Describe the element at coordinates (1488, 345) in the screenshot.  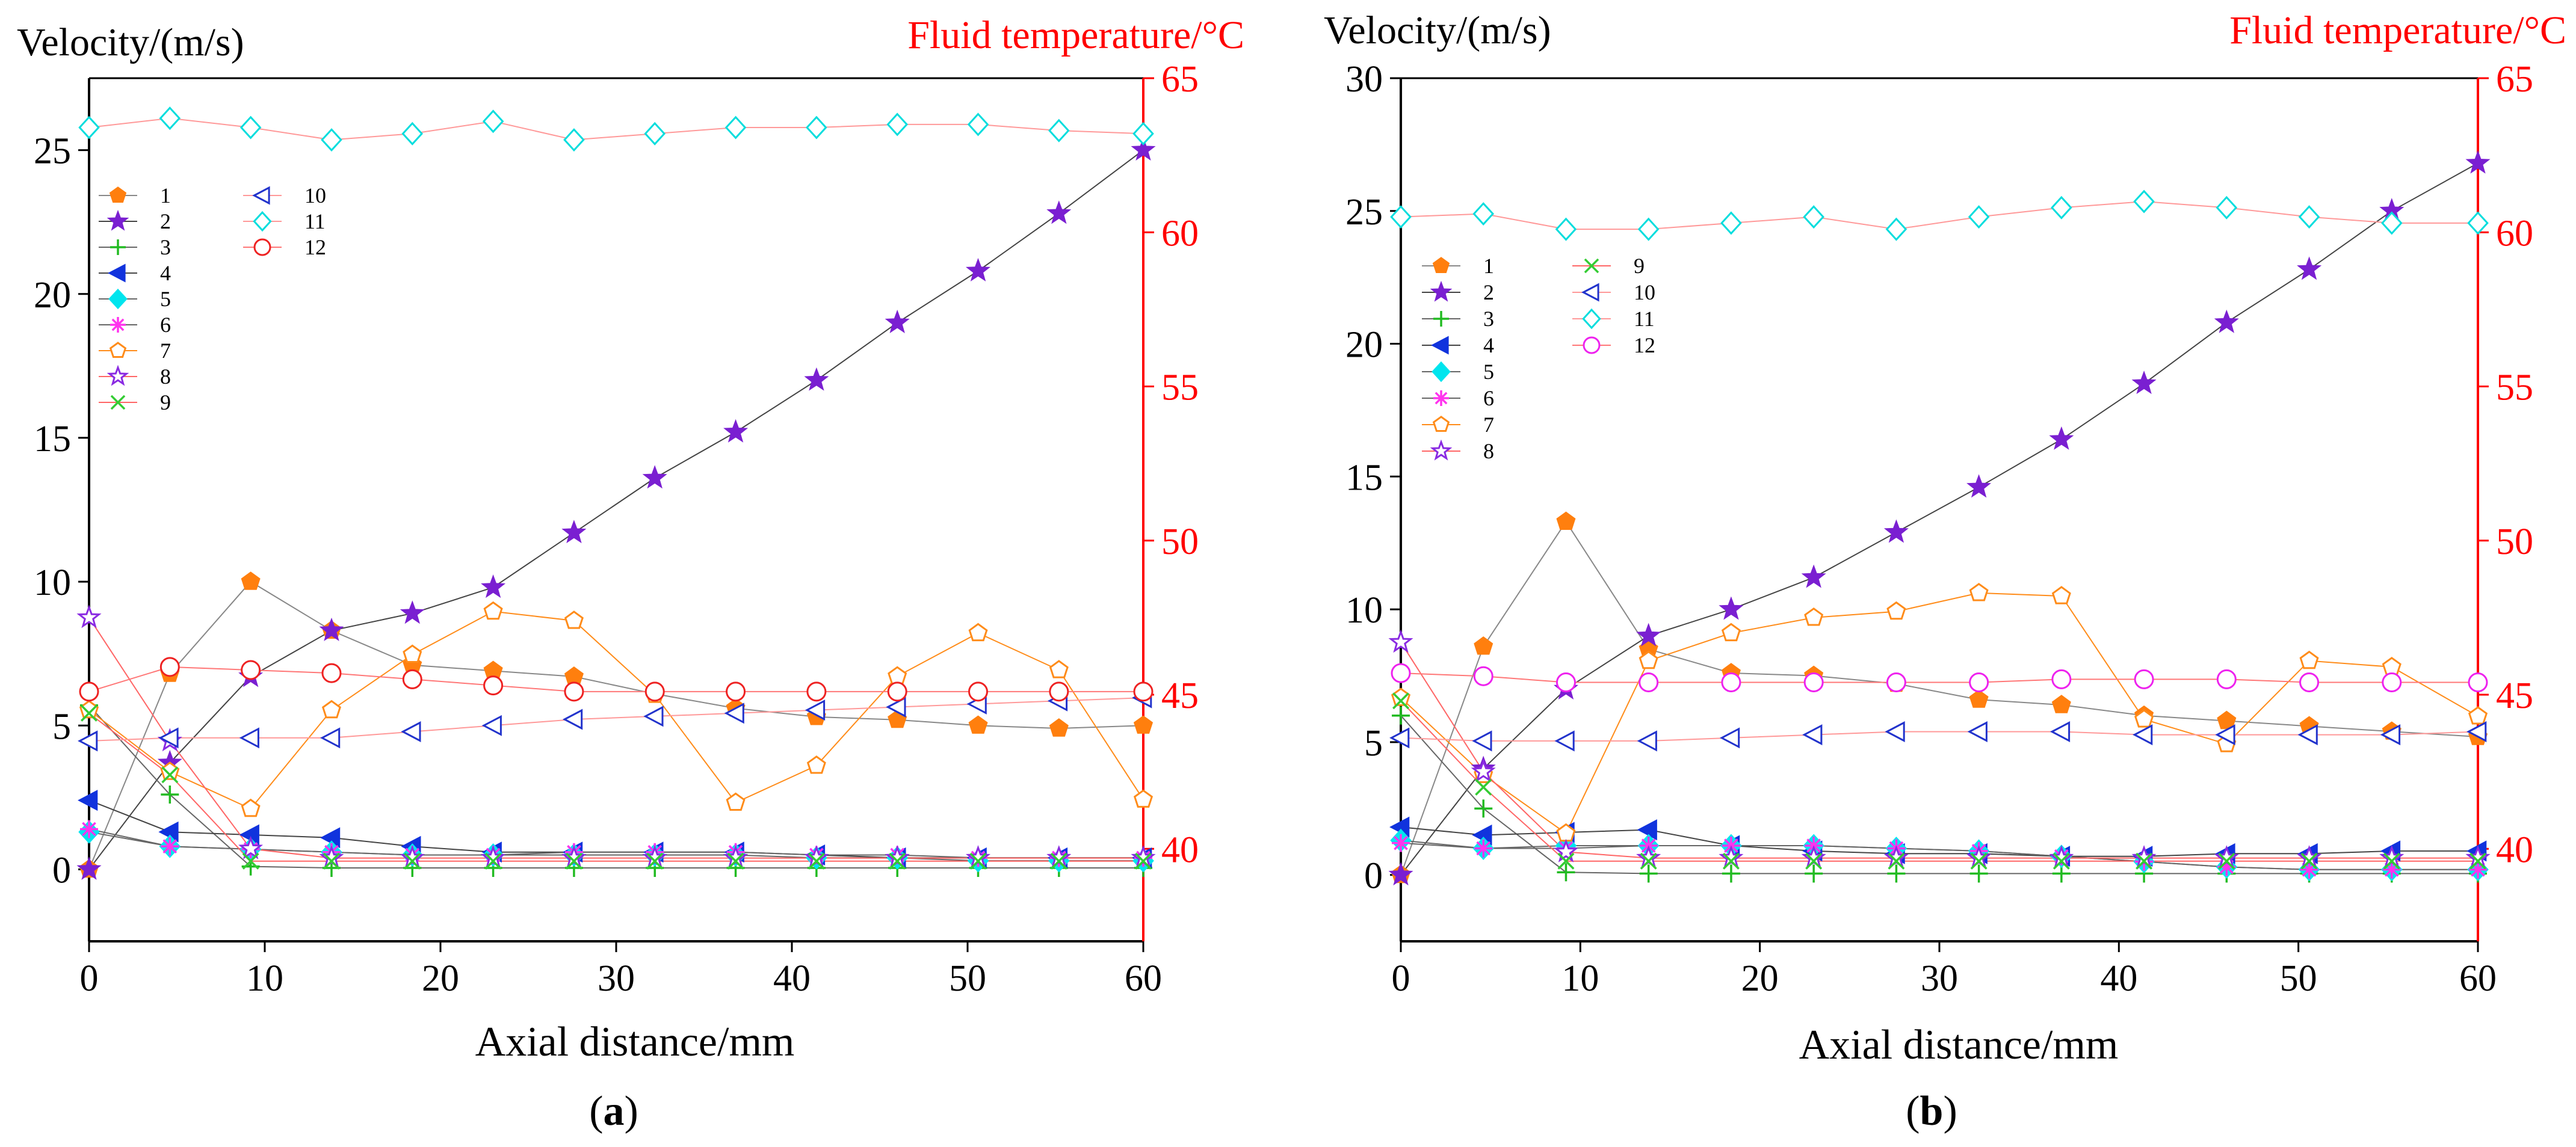
I see `chart-b-legend-label-4: 4` at that location.